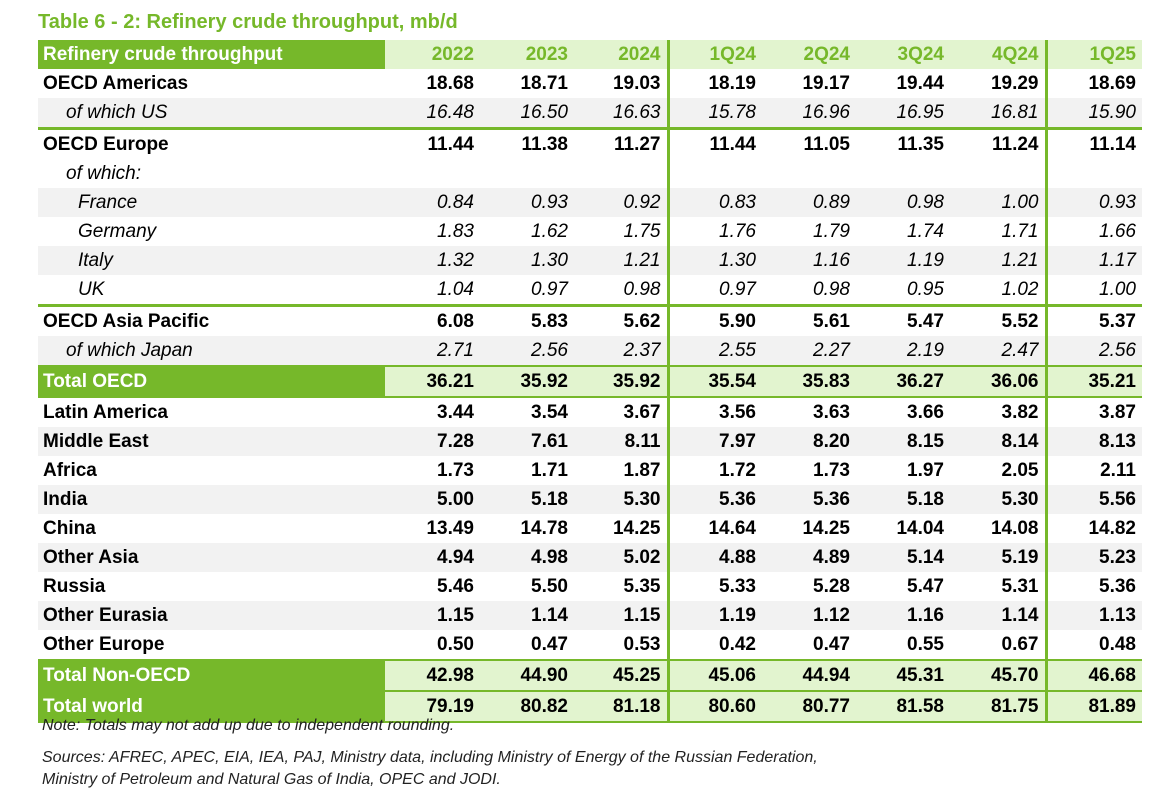  I want to click on table-row: of which:, so click(590, 173).